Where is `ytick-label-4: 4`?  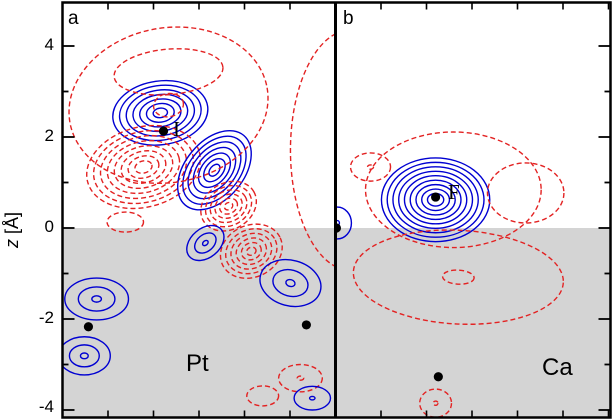 ytick-label-4: 4 is located at coordinates (49, 44).